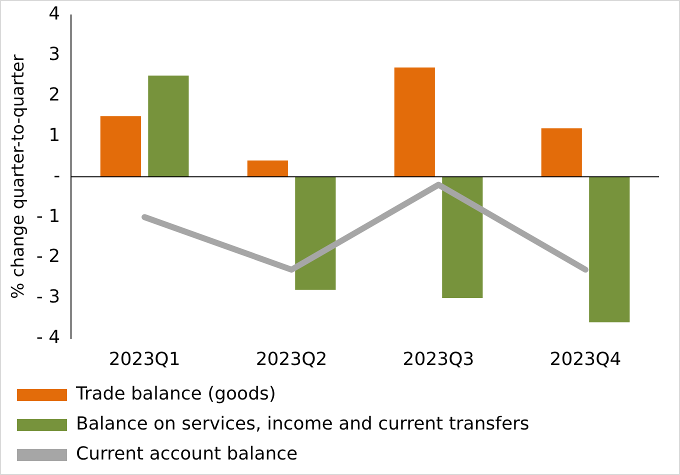 The height and width of the screenshot is (475, 680). Describe the element at coordinates (303, 424) in the screenshot. I see `legend-label: Balance on services, income and current transfers` at that location.